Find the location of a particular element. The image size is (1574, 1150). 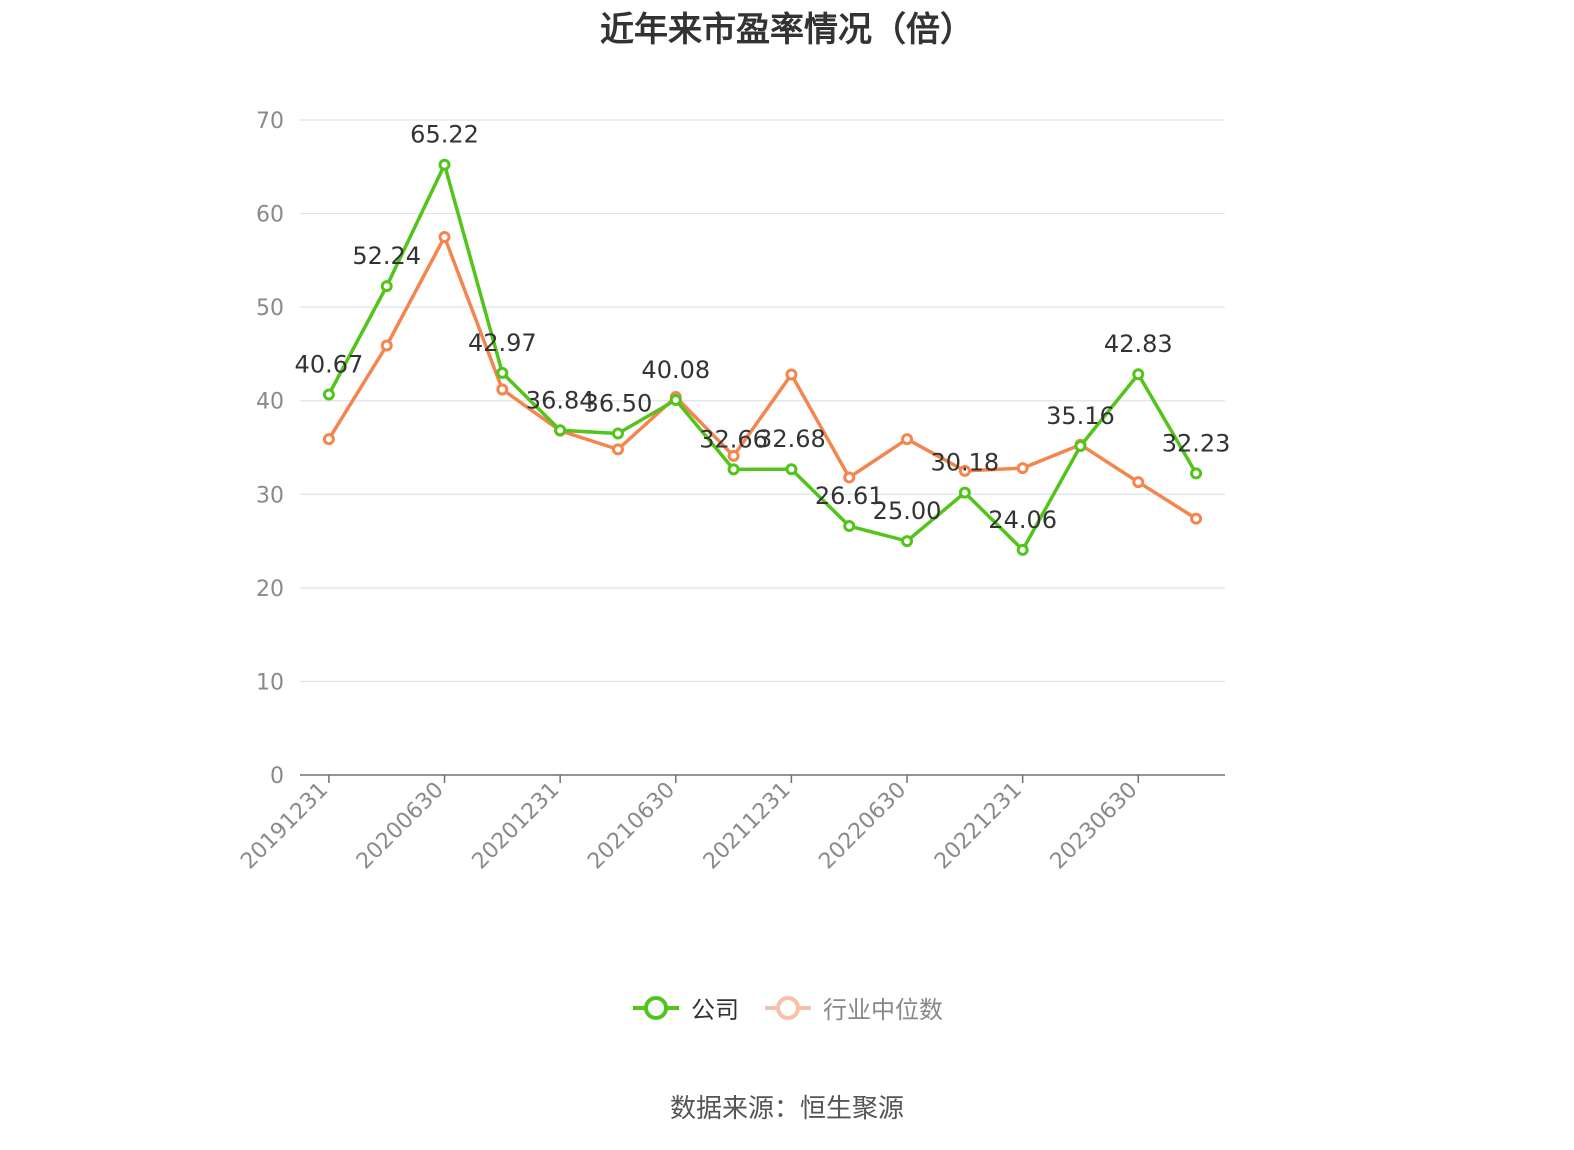

x-tick-label: 20191231 is located at coordinates (284, 826).